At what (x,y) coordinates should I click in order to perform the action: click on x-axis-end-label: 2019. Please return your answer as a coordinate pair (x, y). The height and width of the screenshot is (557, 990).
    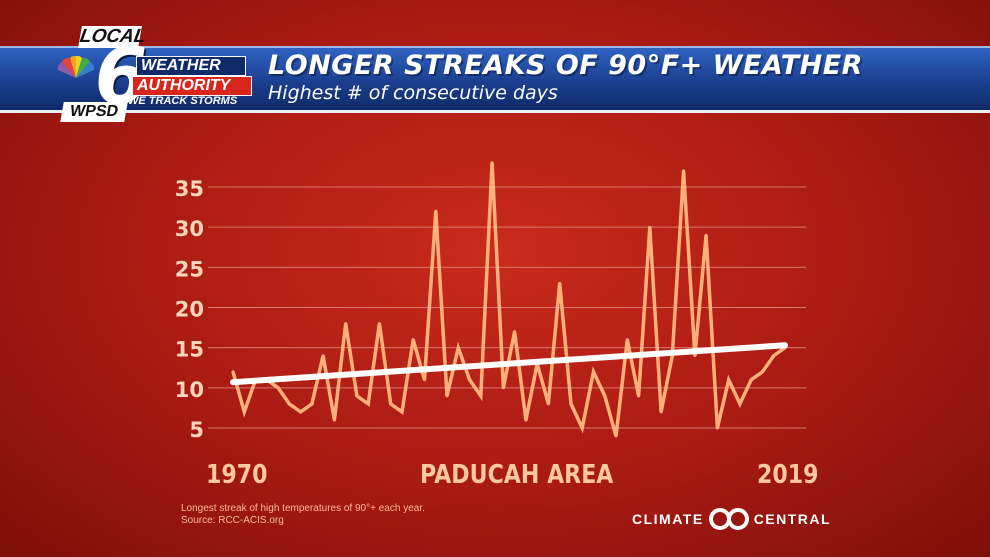
    Looking at the image, I should click on (788, 475).